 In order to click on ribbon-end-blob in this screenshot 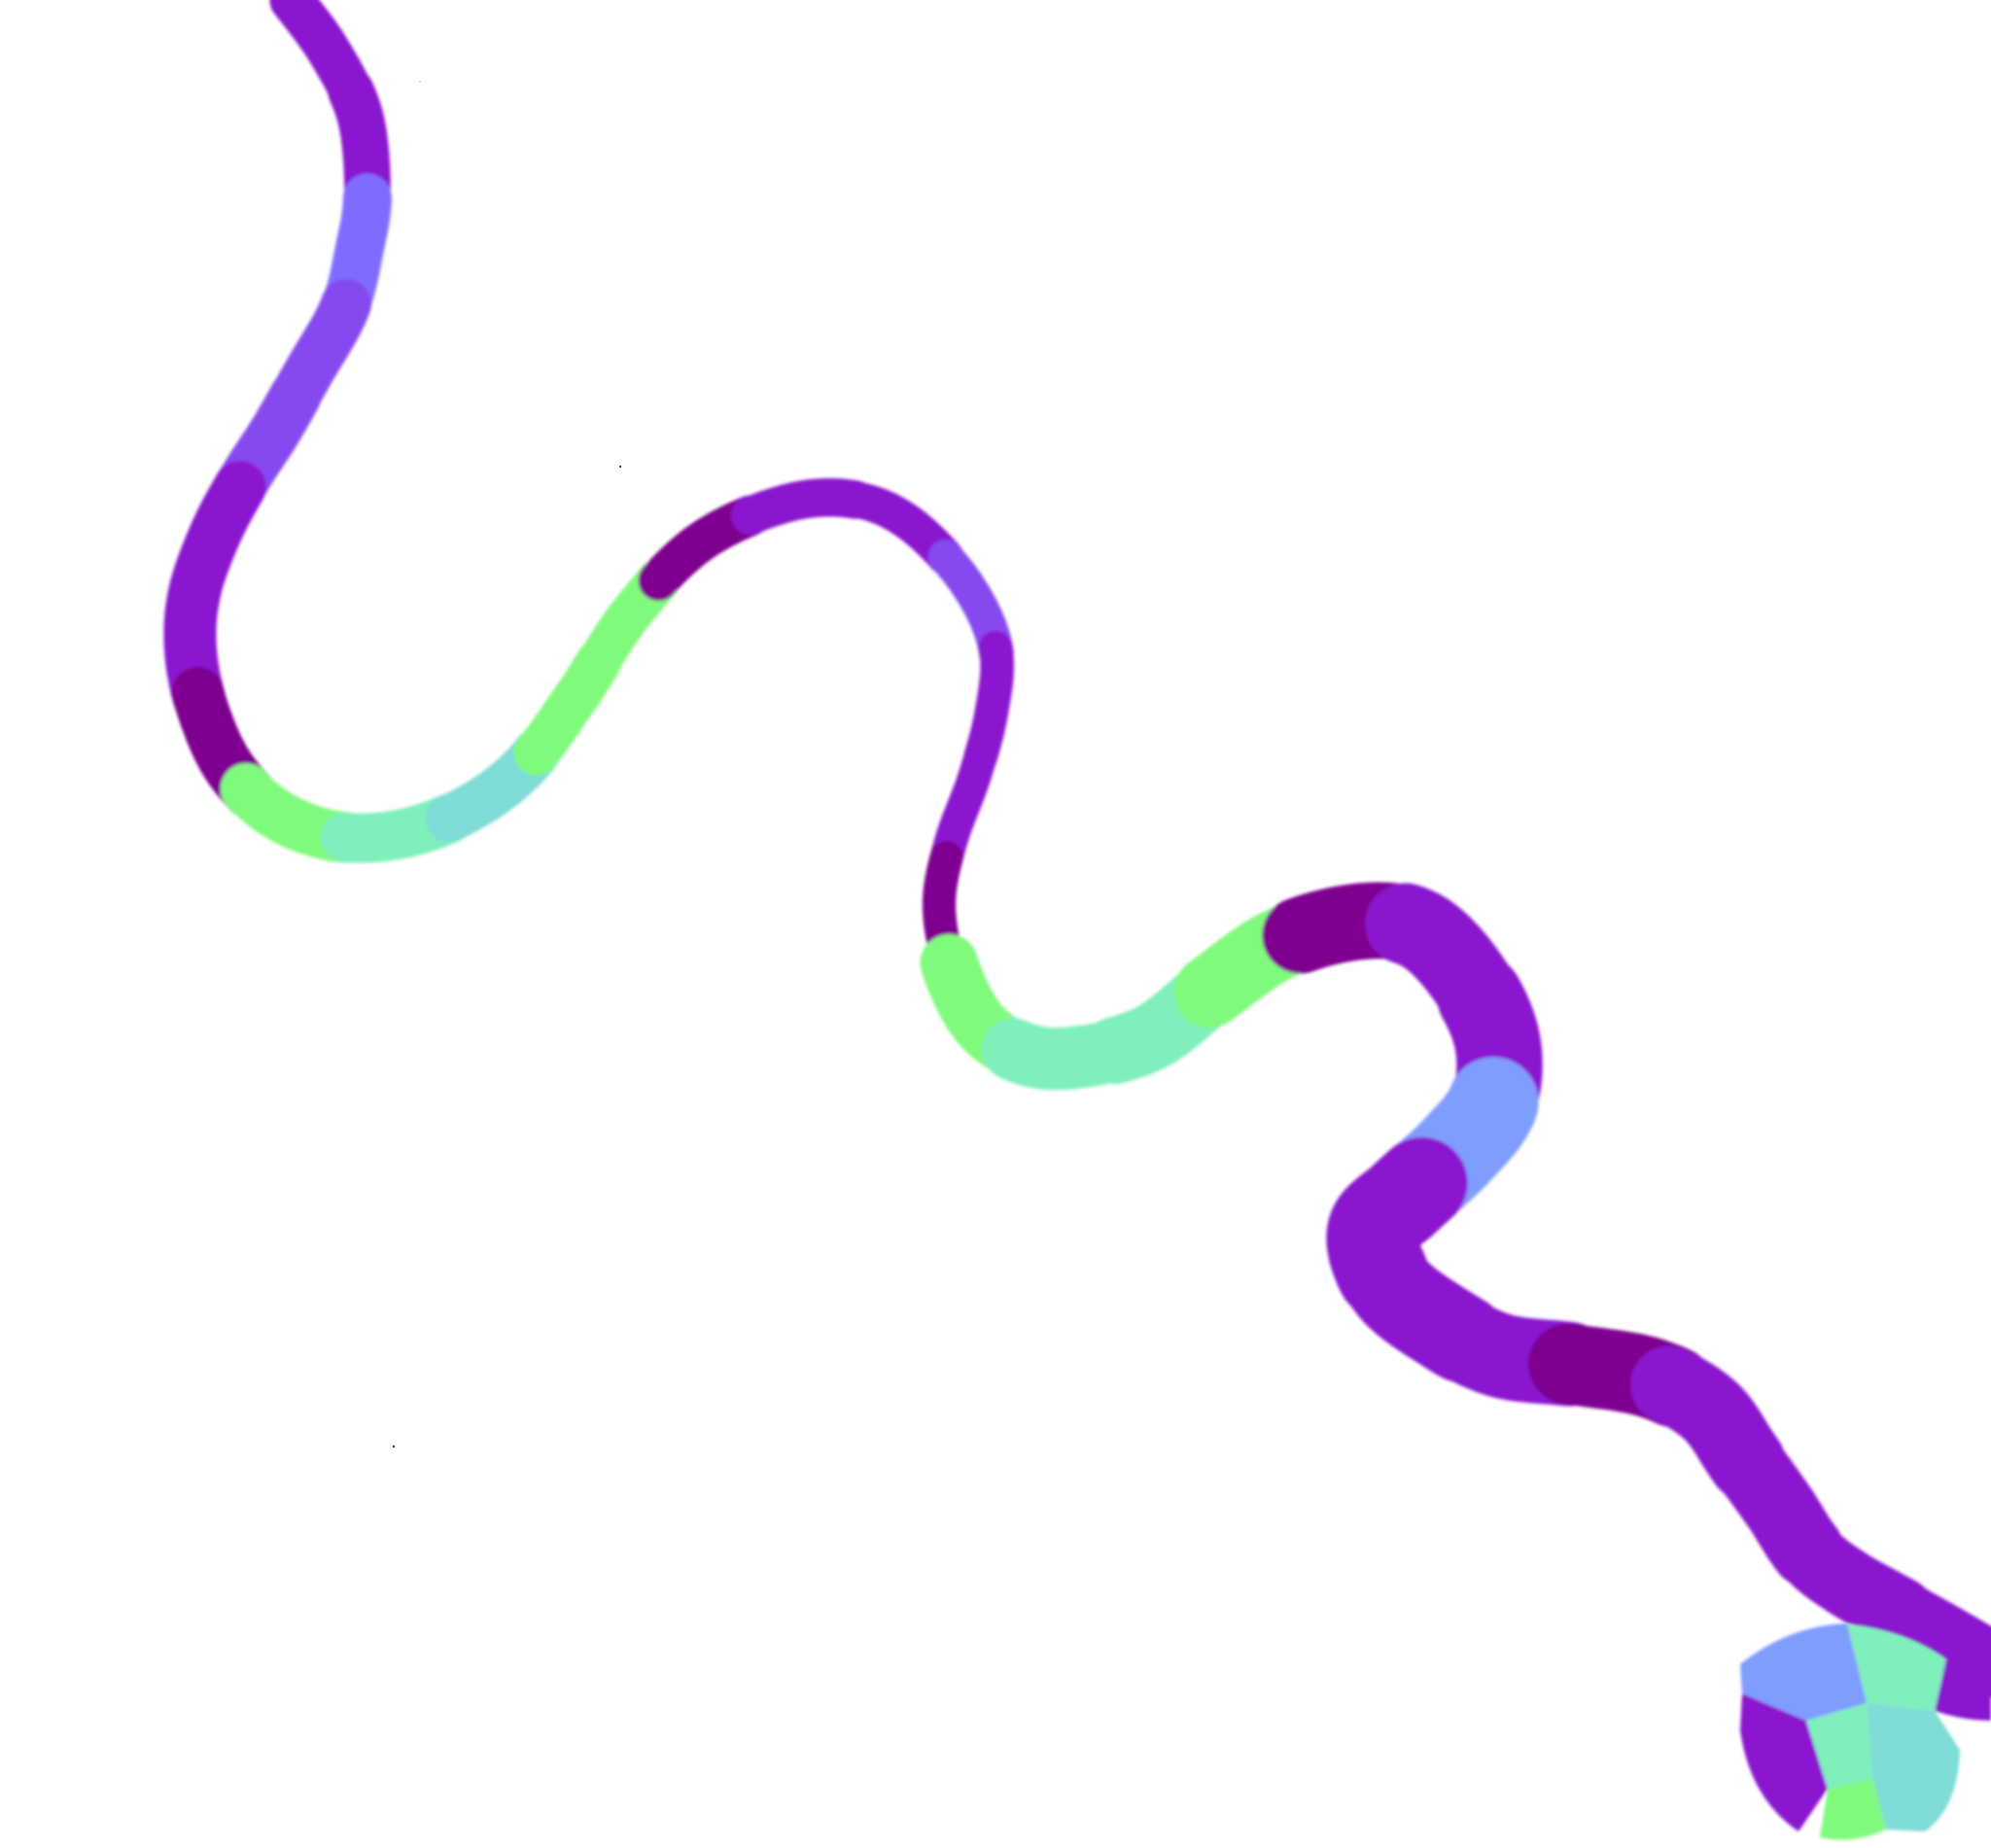, I will do `click(1866, 1731)`.